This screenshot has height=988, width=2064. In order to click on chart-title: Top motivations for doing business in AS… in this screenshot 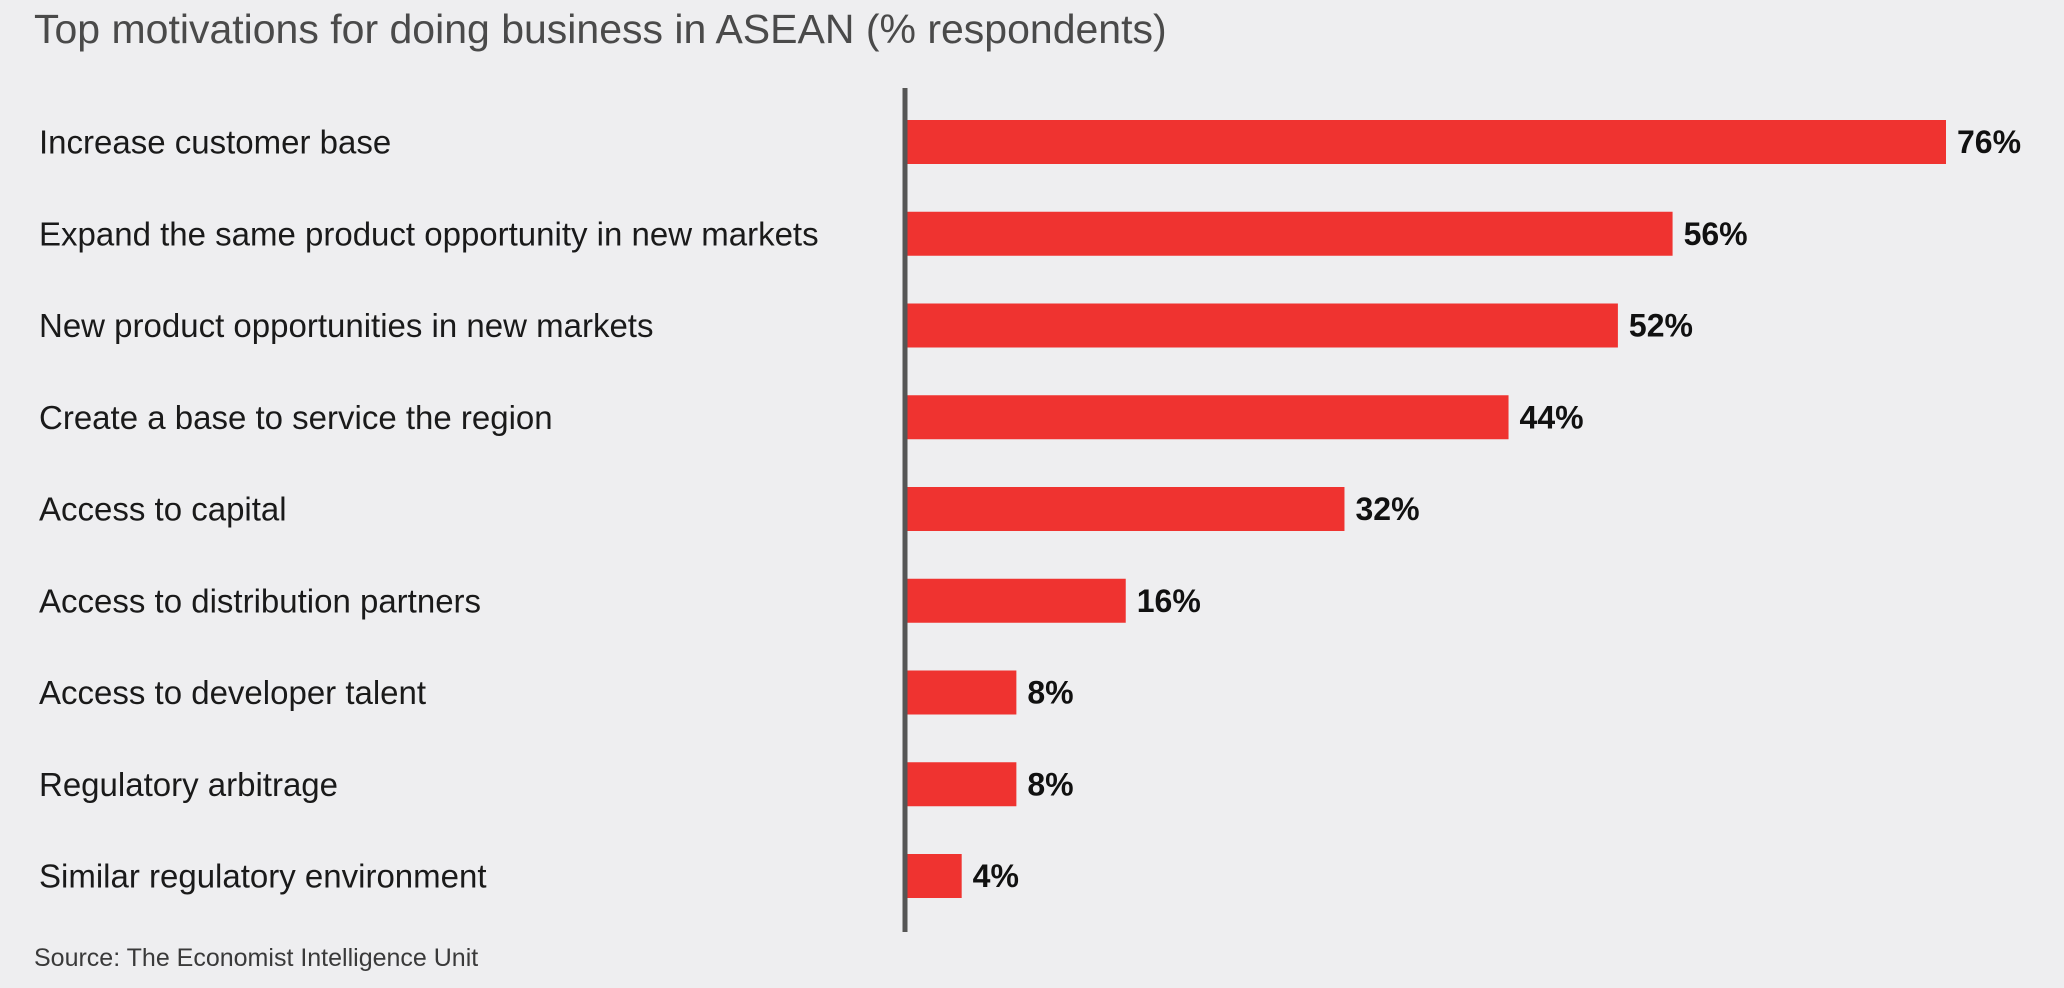, I will do `click(600, 29)`.